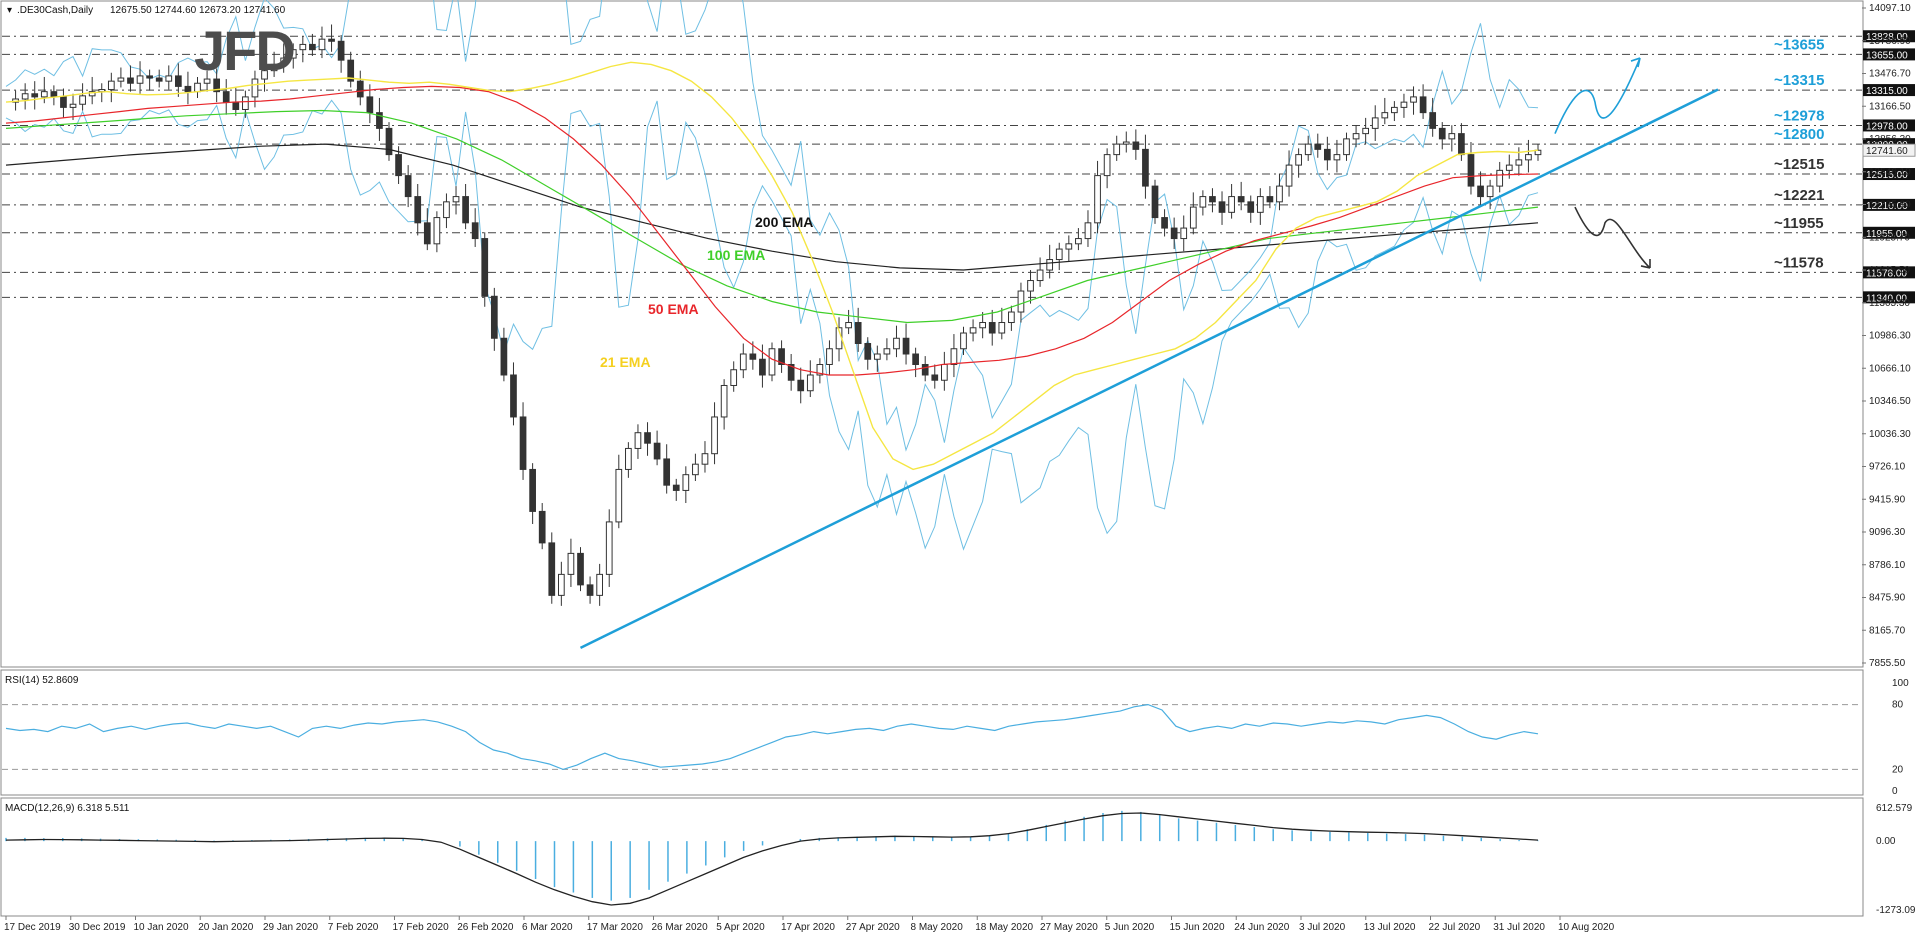 The width and height of the screenshot is (1916, 941). Describe the element at coordinates (740, 927) in the screenshot. I see `x-tick-label: 5 Apr 2020` at that location.